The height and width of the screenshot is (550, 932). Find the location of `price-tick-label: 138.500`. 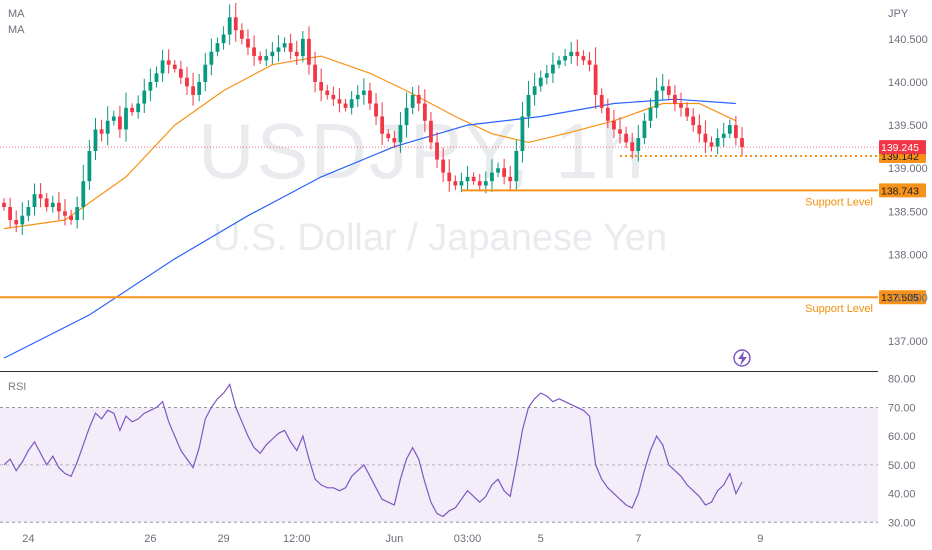

price-tick-label: 138.500 is located at coordinates (908, 212).